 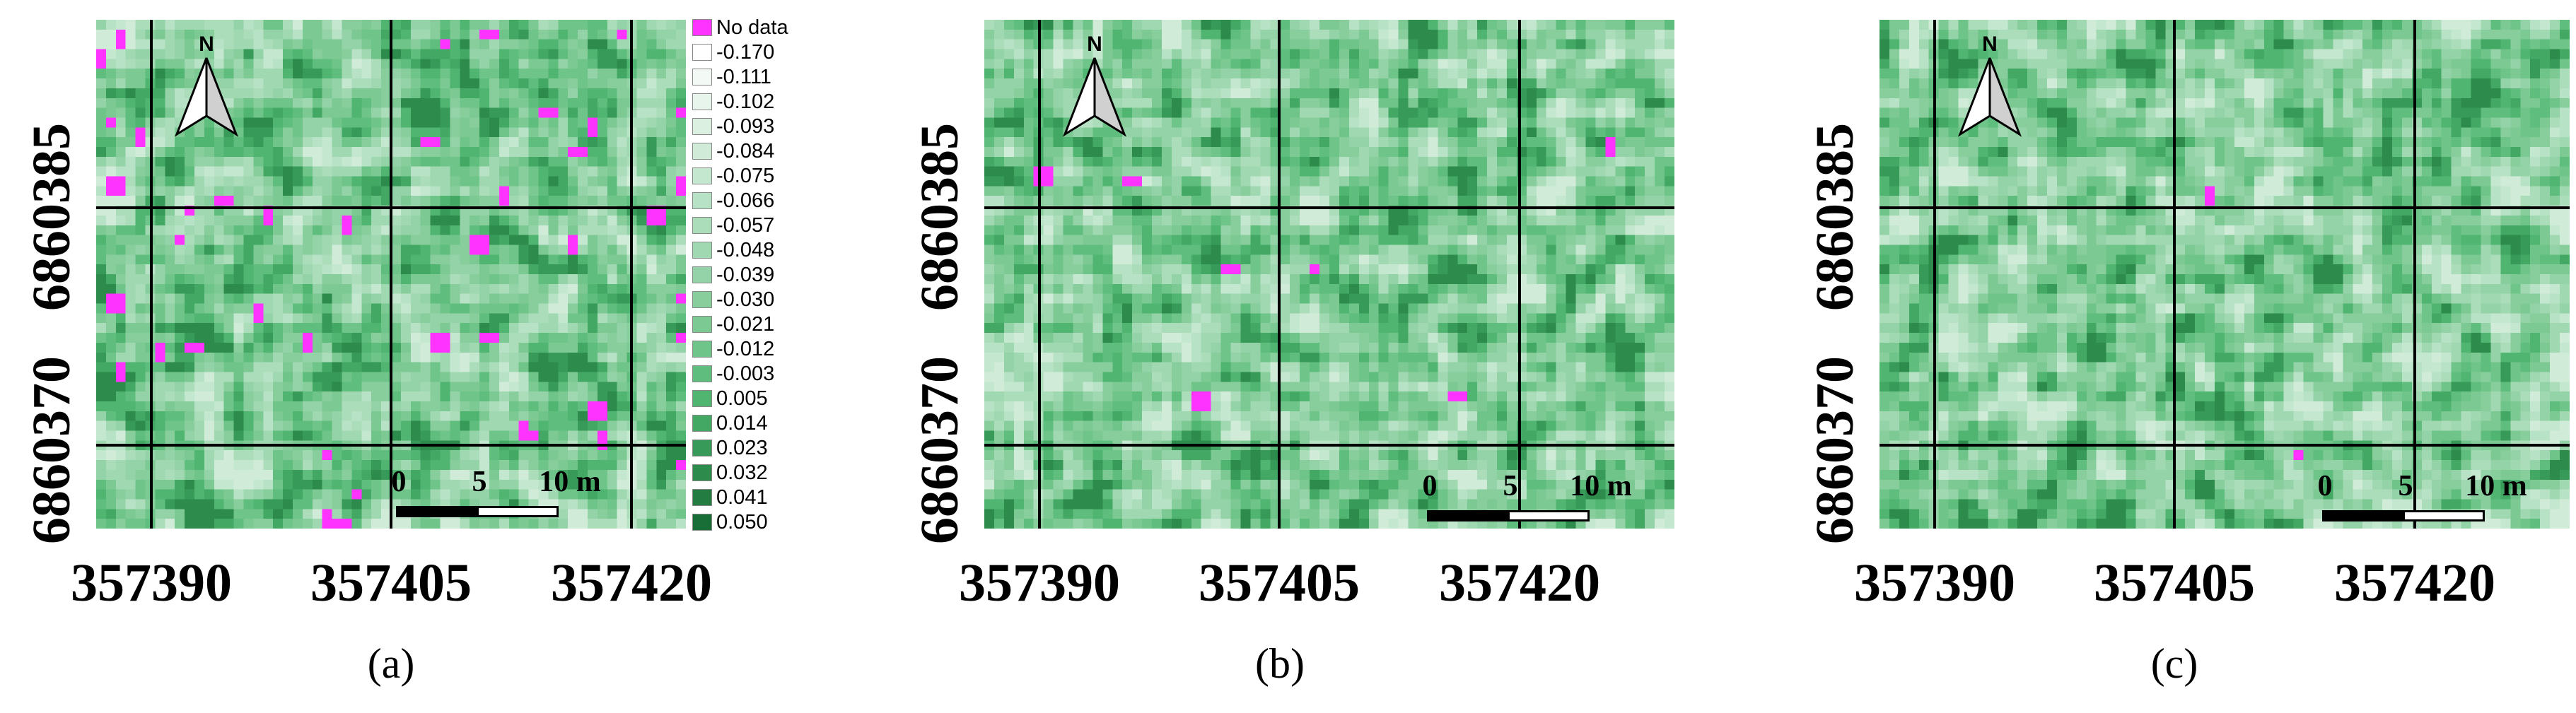 I want to click on legend-item: -0.012, so click(x=731, y=349).